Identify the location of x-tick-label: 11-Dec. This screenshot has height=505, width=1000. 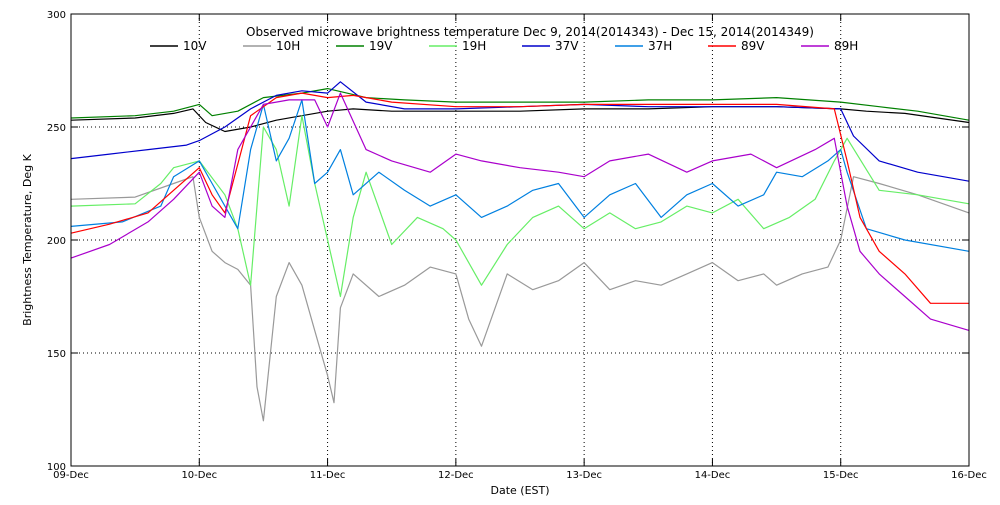
(328, 475).